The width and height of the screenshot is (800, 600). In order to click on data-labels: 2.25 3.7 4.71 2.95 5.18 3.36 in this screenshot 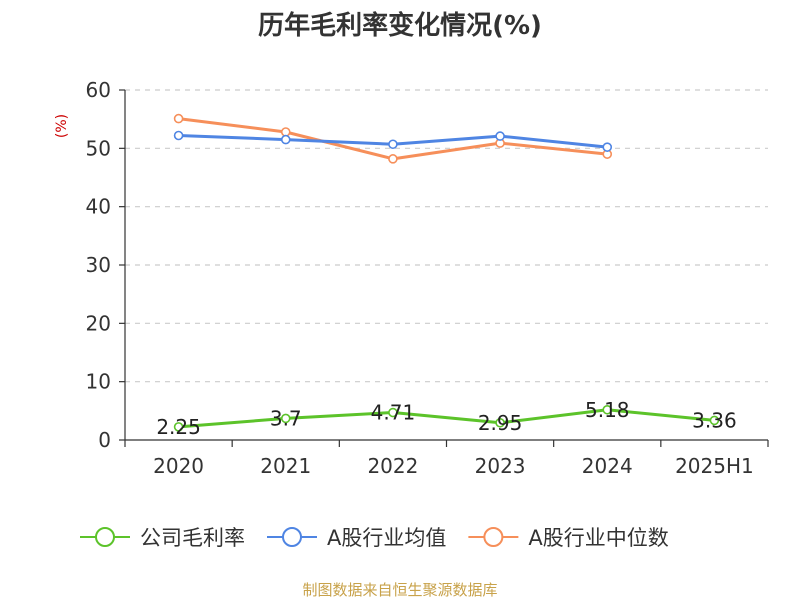, I will do `click(446, 418)`.